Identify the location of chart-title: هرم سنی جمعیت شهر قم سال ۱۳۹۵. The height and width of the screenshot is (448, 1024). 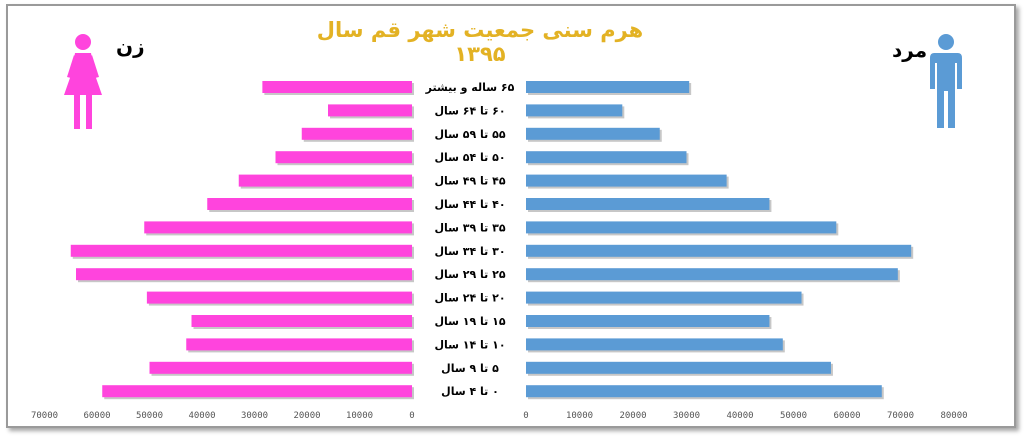
(480, 42).